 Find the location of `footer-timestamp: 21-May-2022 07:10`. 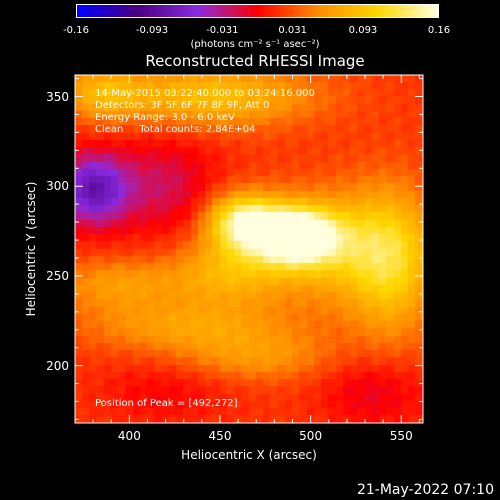

footer-timestamp: 21-May-2022 07:10 is located at coordinates (425, 490).